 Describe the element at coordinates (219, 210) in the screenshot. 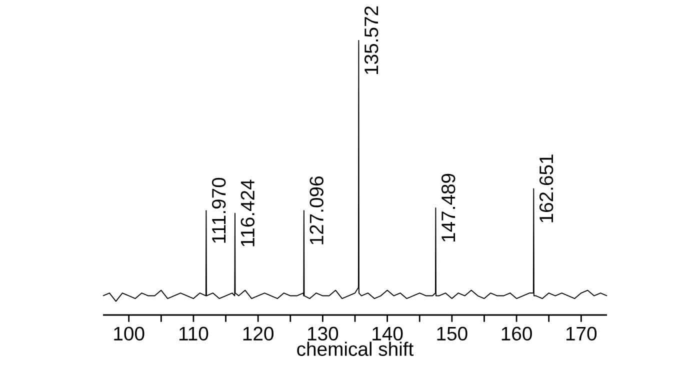

I see `annotation: 111.970` at that location.